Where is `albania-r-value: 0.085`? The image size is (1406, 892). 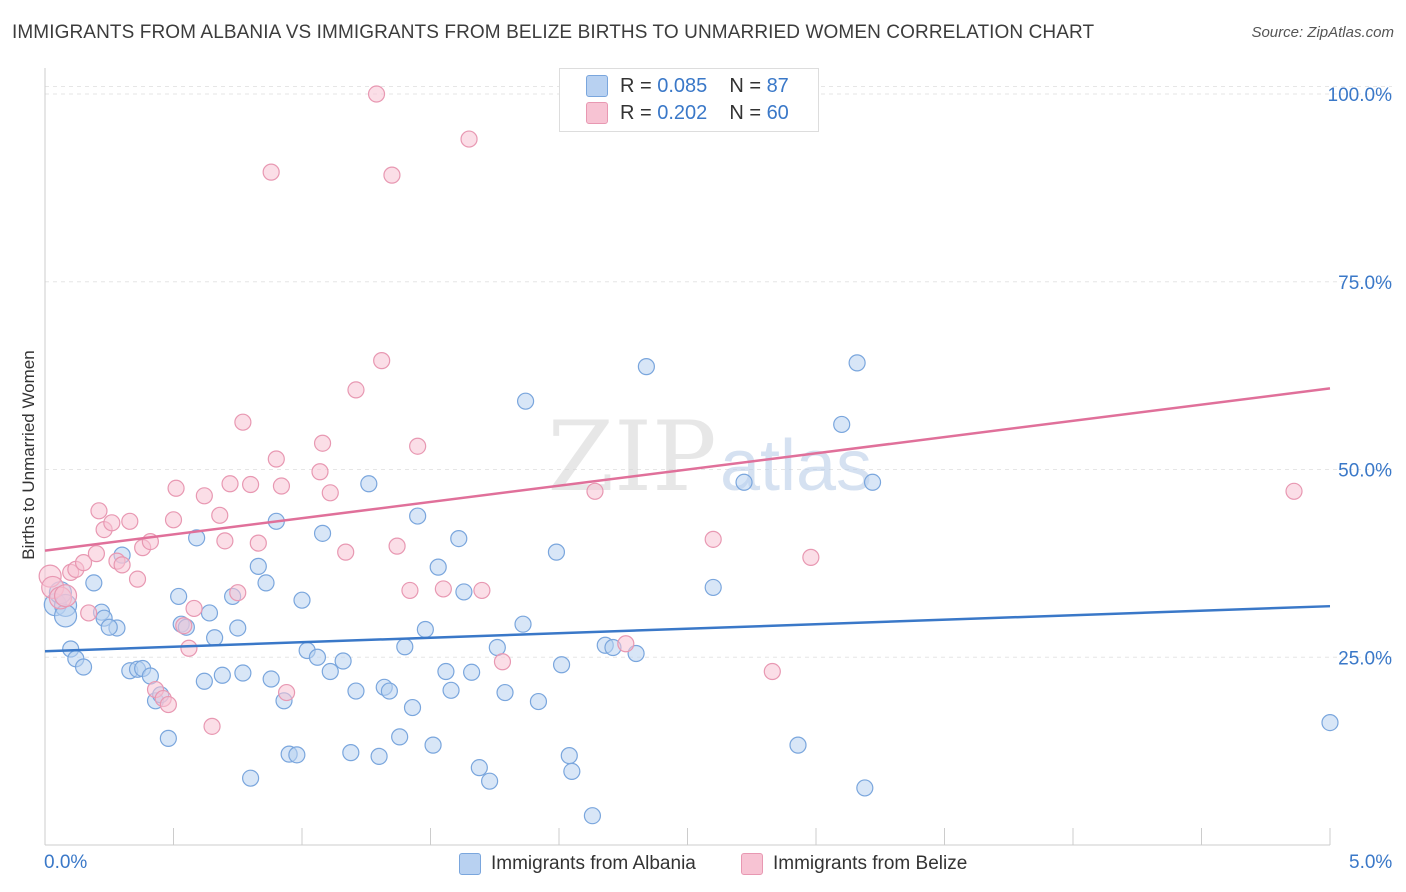
albania-r-value: 0.085 is located at coordinates (682, 85).